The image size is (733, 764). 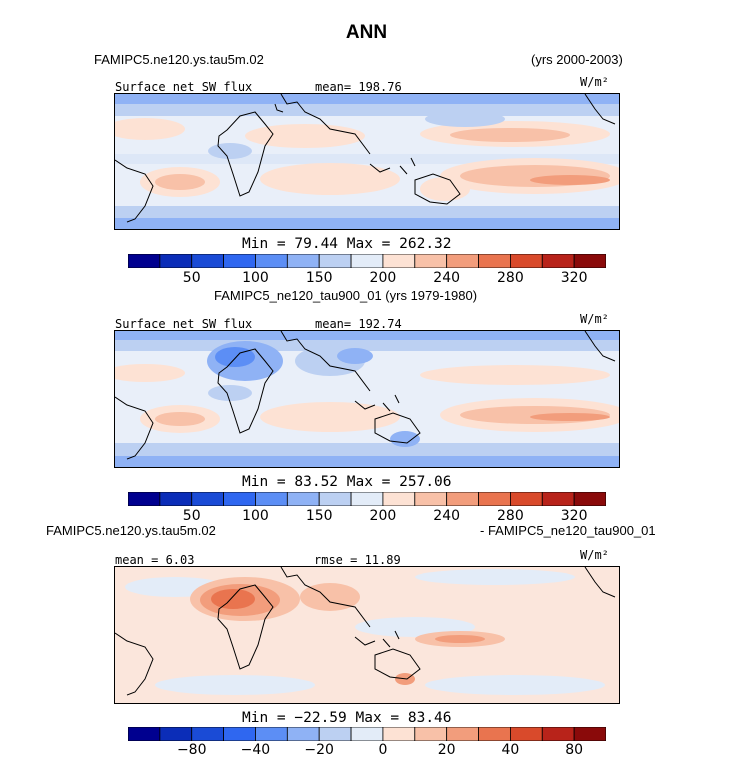 What do you see at coordinates (191, 750) in the screenshot?
I see `colorbar-tick-label: −80` at bounding box center [191, 750].